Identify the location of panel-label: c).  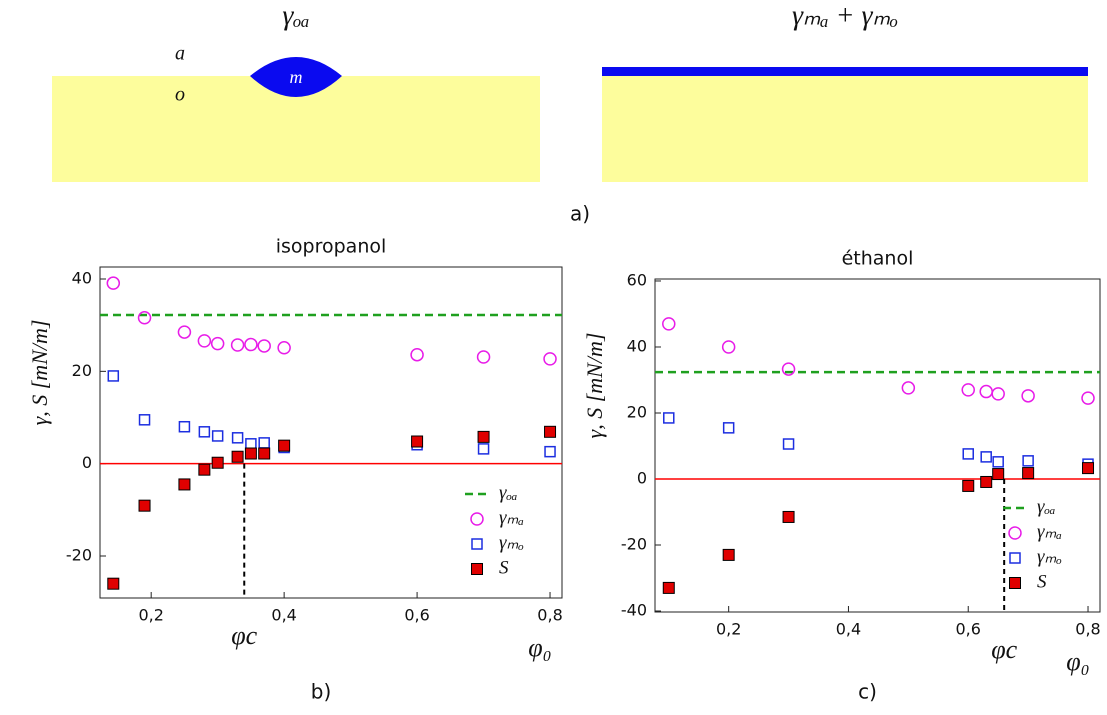
(867, 692).